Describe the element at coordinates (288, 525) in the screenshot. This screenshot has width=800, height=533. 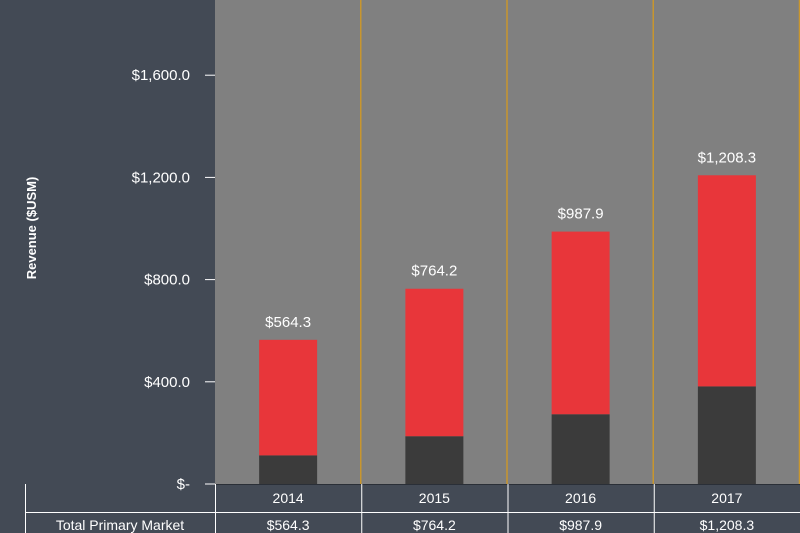
I see `table-cell-value-2014: $564.3` at that location.